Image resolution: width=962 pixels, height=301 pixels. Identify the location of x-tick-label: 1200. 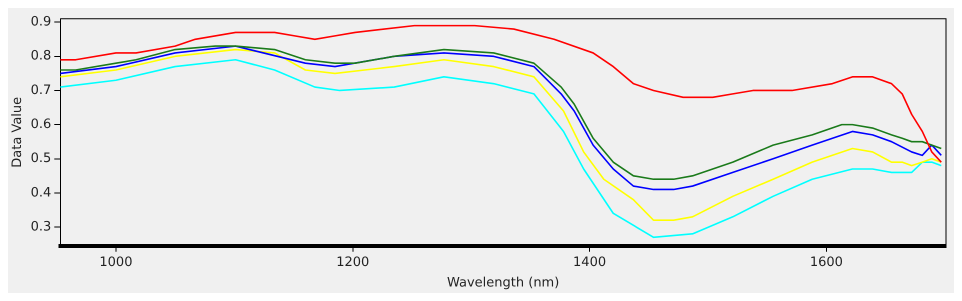
(353, 262).